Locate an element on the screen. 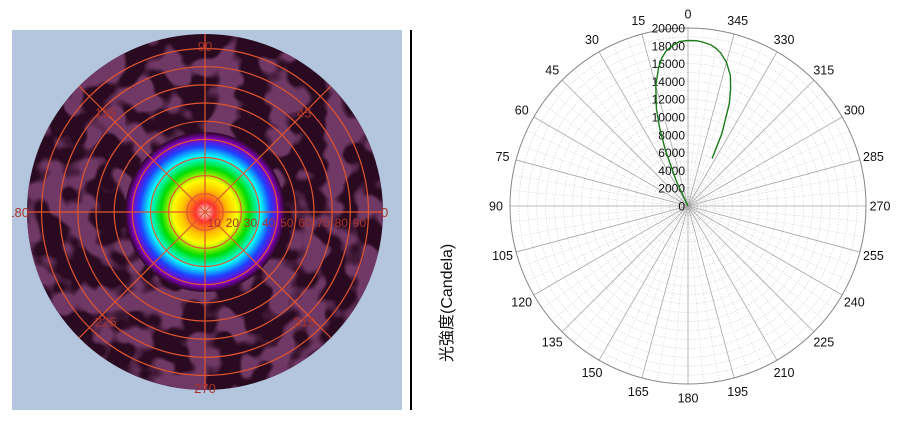 This screenshot has height=427, width=900. polar-series is located at coordinates (693, 123).